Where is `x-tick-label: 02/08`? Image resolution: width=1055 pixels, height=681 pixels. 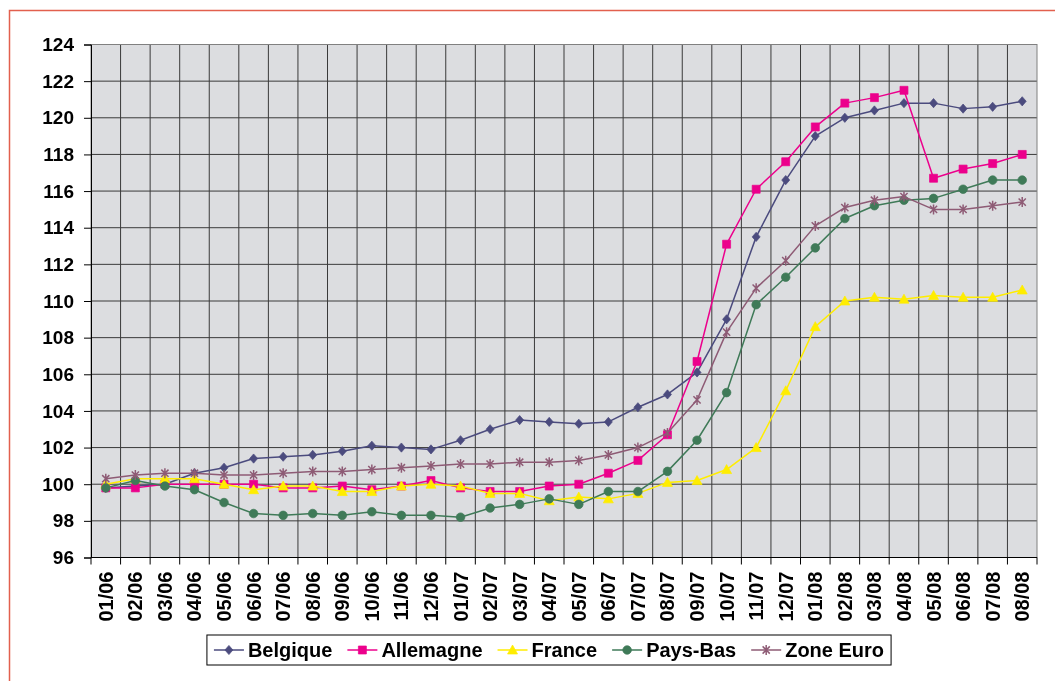
x-tick-label: 02/08 is located at coordinates (844, 596).